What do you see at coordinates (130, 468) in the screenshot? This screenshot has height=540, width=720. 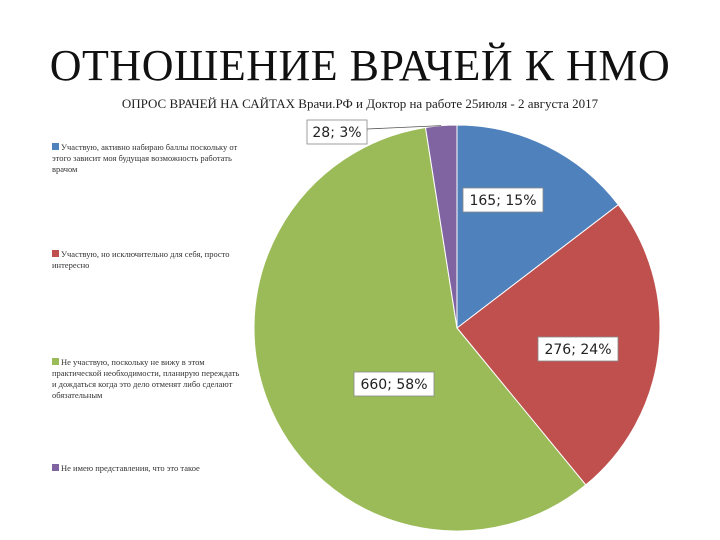 I see `legend-label: Не имею представления, что это такое` at bounding box center [130, 468].